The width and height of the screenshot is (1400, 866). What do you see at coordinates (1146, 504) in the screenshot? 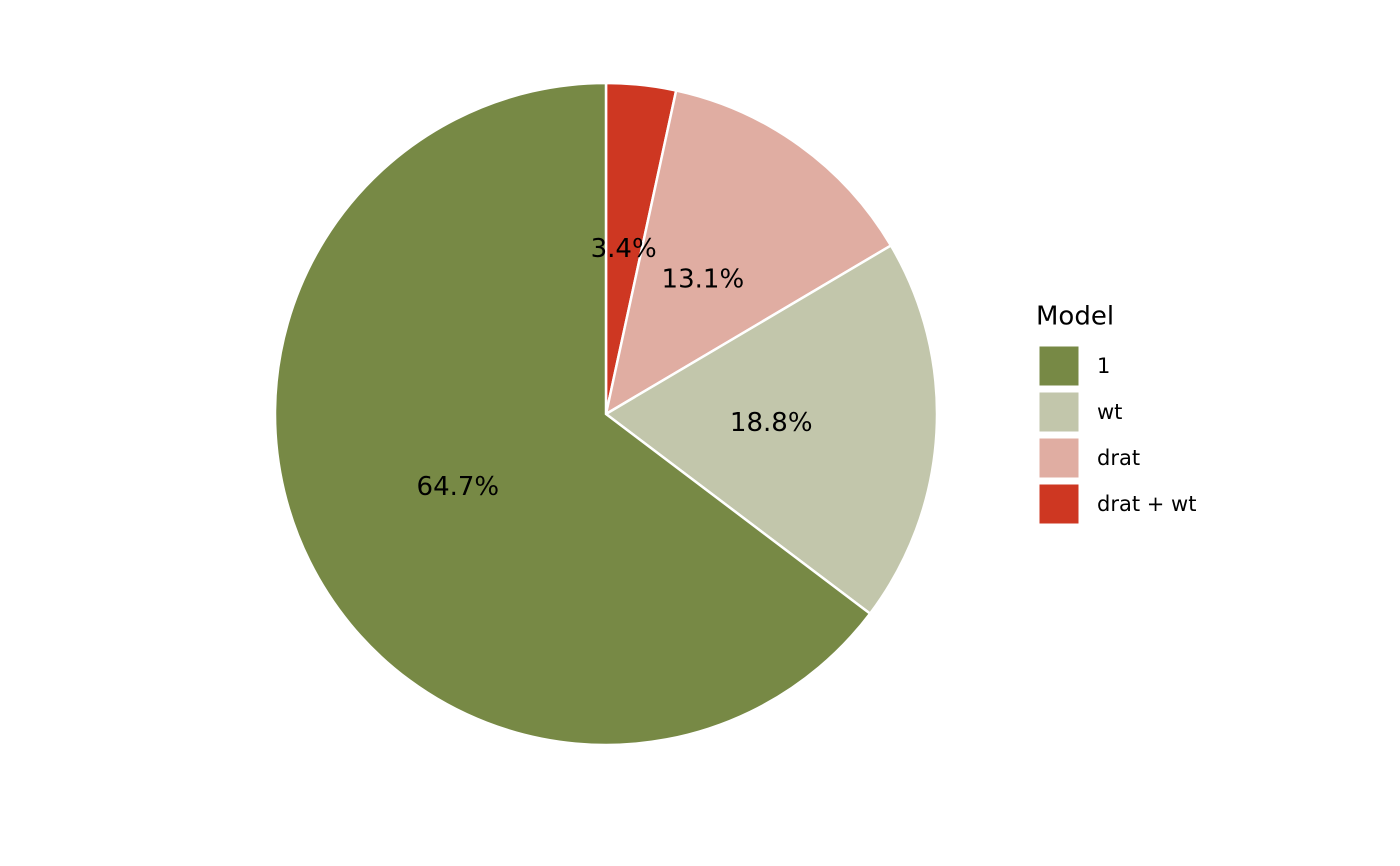
I see `legend-label: drat + wt` at bounding box center [1146, 504].